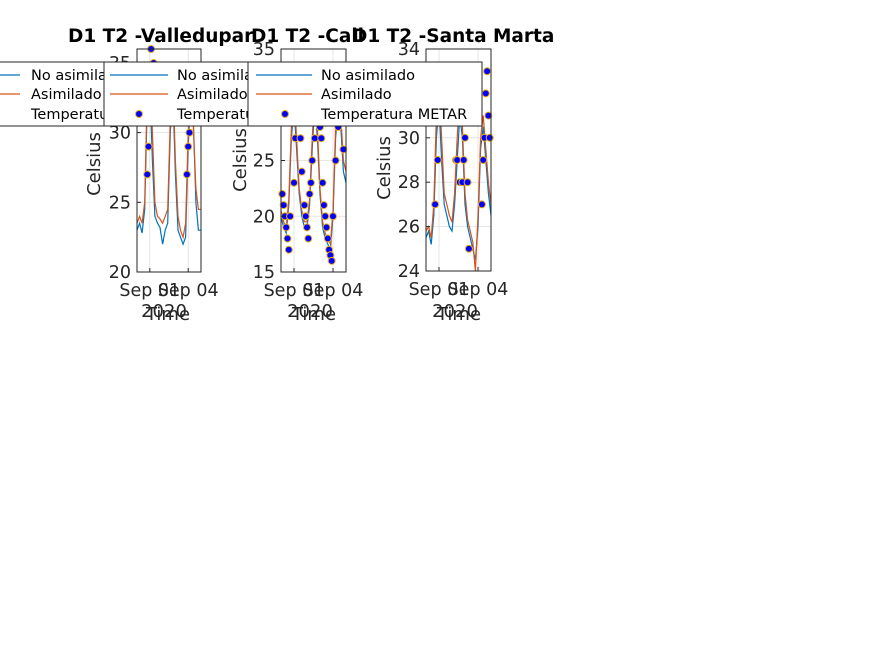 The image size is (891, 659). What do you see at coordinates (409, 50) in the screenshot?
I see `y-tick-label: 34` at bounding box center [409, 50].